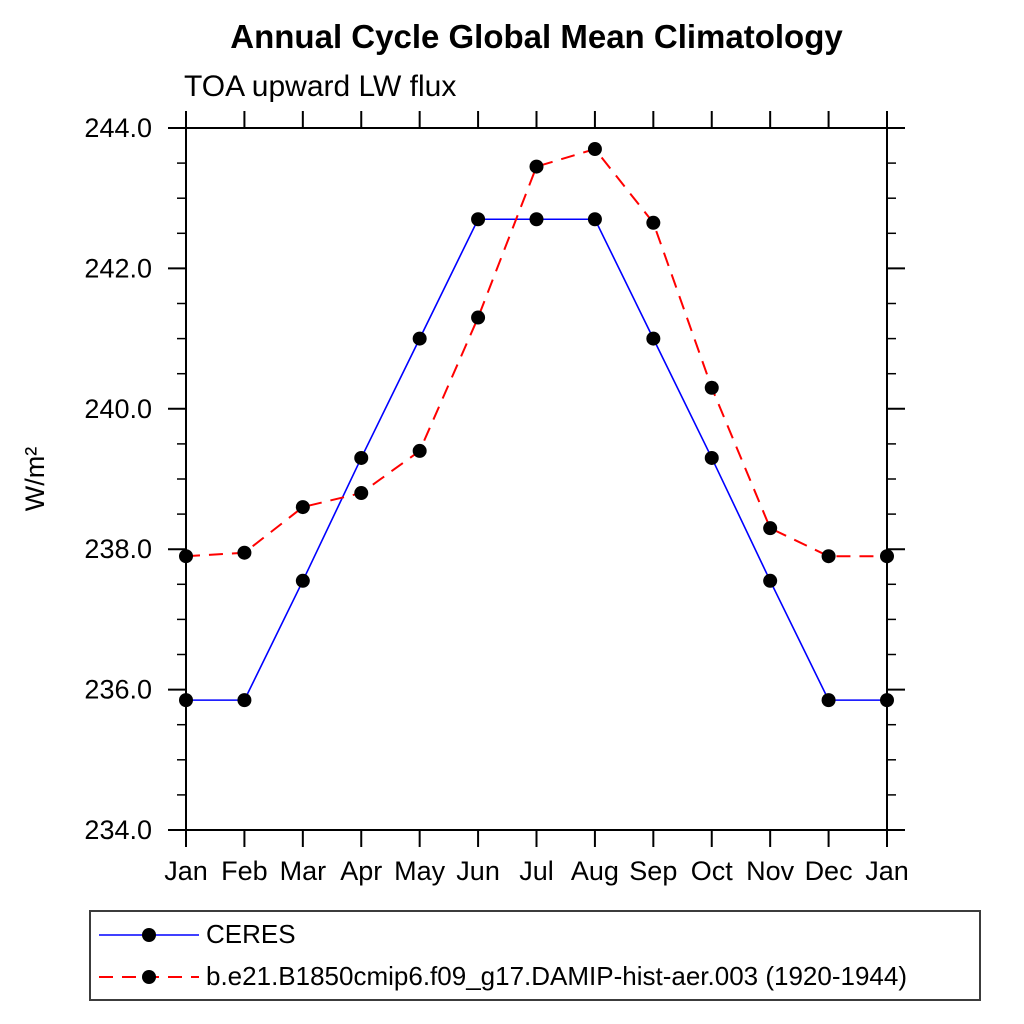  Describe the element at coordinates (595, 871) in the screenshot. I see `x-tick-label: Aug` at that location.